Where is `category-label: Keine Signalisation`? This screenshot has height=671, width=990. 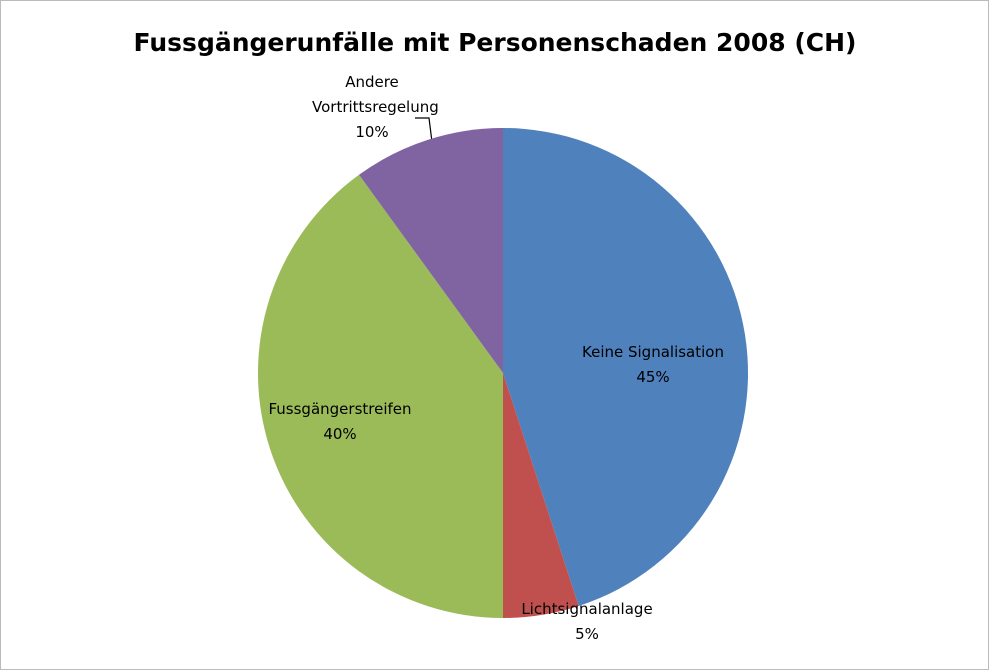
category-label: Keine Signalisation is located at coordinates (653, 352).